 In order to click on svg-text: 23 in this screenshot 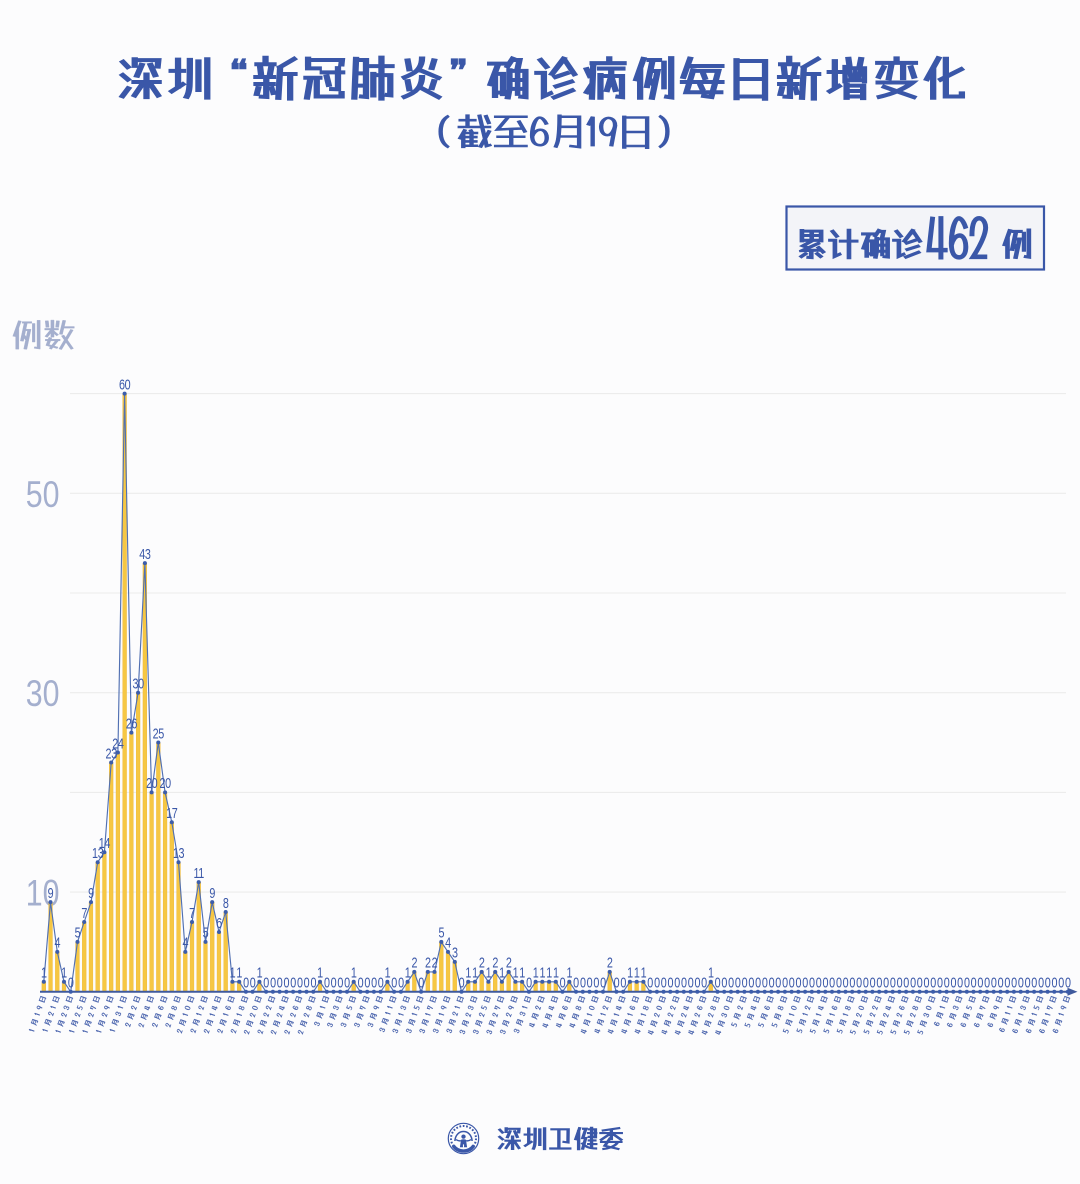, I will do `click(111, 753)`.